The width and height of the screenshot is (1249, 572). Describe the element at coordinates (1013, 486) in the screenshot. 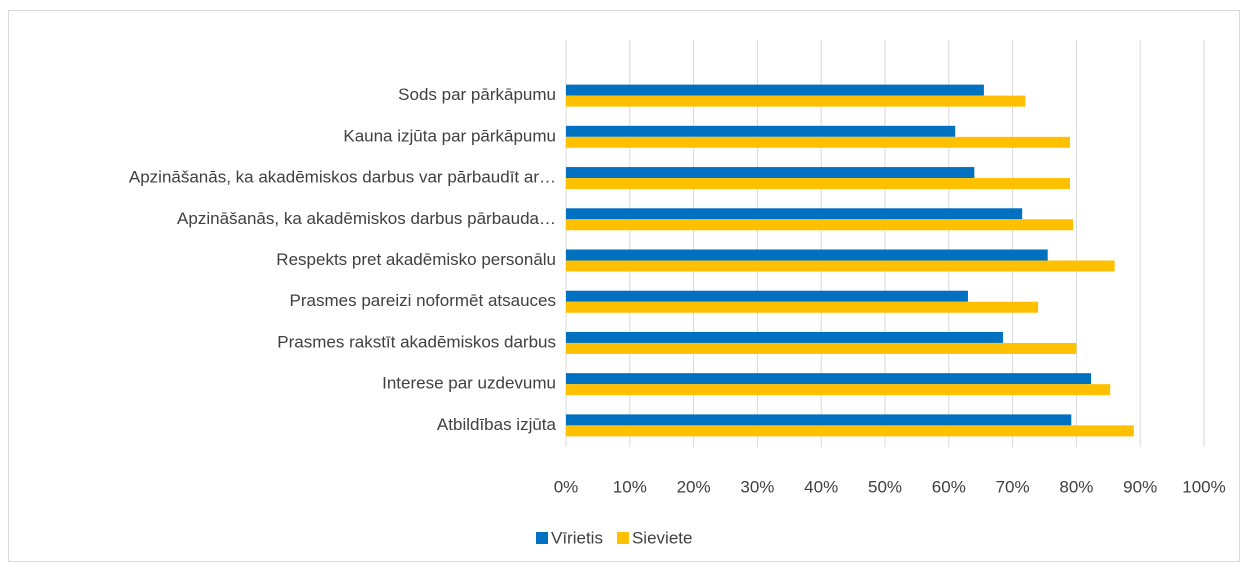

I see `x-tick-label: 70%` at that location.